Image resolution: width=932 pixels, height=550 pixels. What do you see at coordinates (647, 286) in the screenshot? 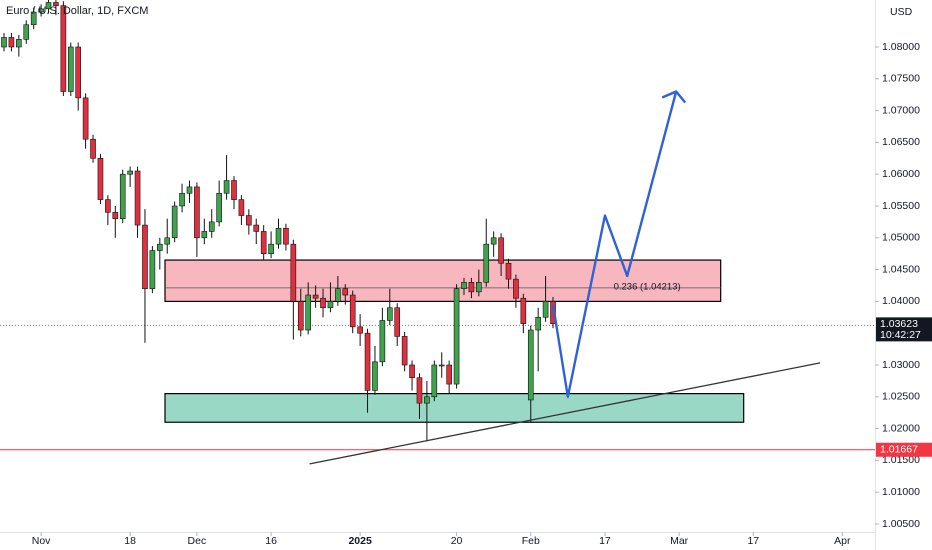
I see `fib-label: 0.236 (1.04213)` at bounding box center [647, 286].